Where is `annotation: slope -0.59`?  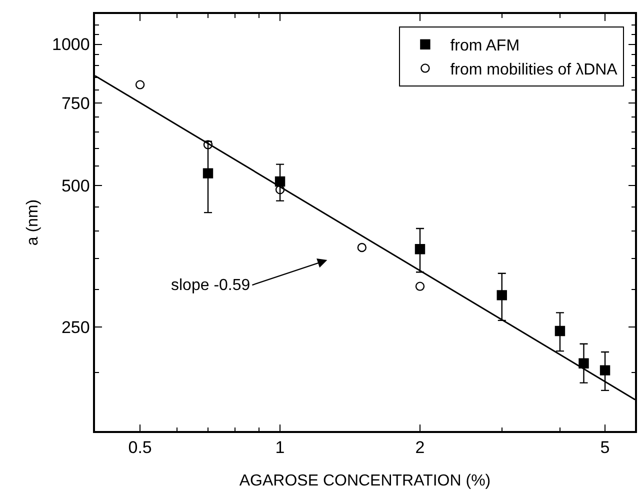 annotation: slope -0.59 is located at coordinates (210, 285).